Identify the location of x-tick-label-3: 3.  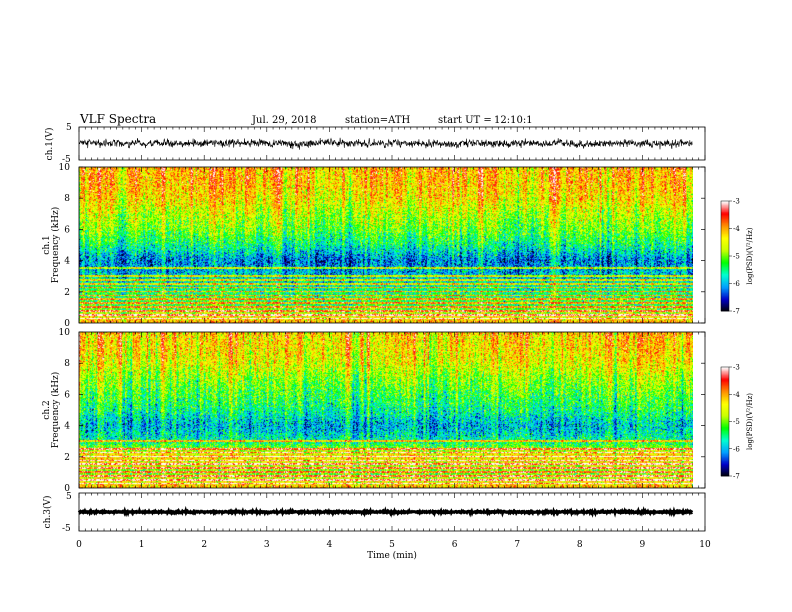
(267, 545).